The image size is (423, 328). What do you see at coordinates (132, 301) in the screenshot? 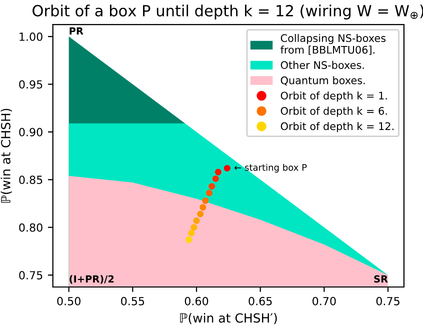
I see `x-tick-label: 0.55` at bounding box center [132, 301].